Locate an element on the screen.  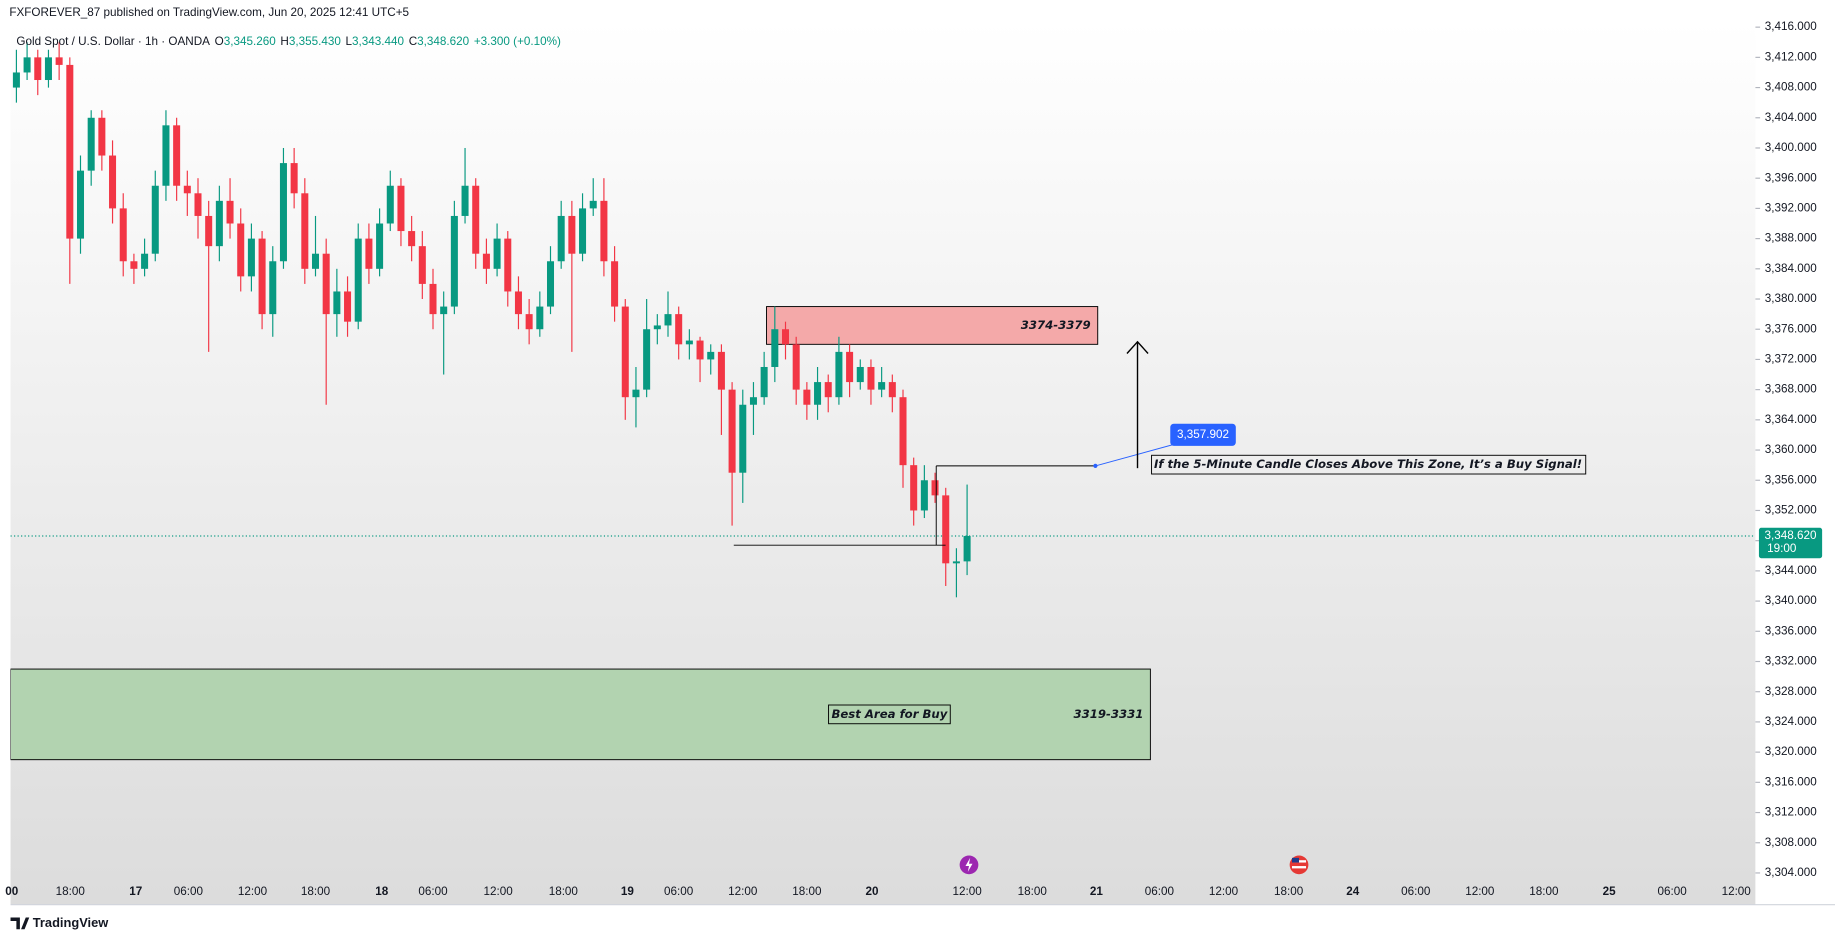
y-tick-label: 3,336.000 is located at coordinates (1791, 630).